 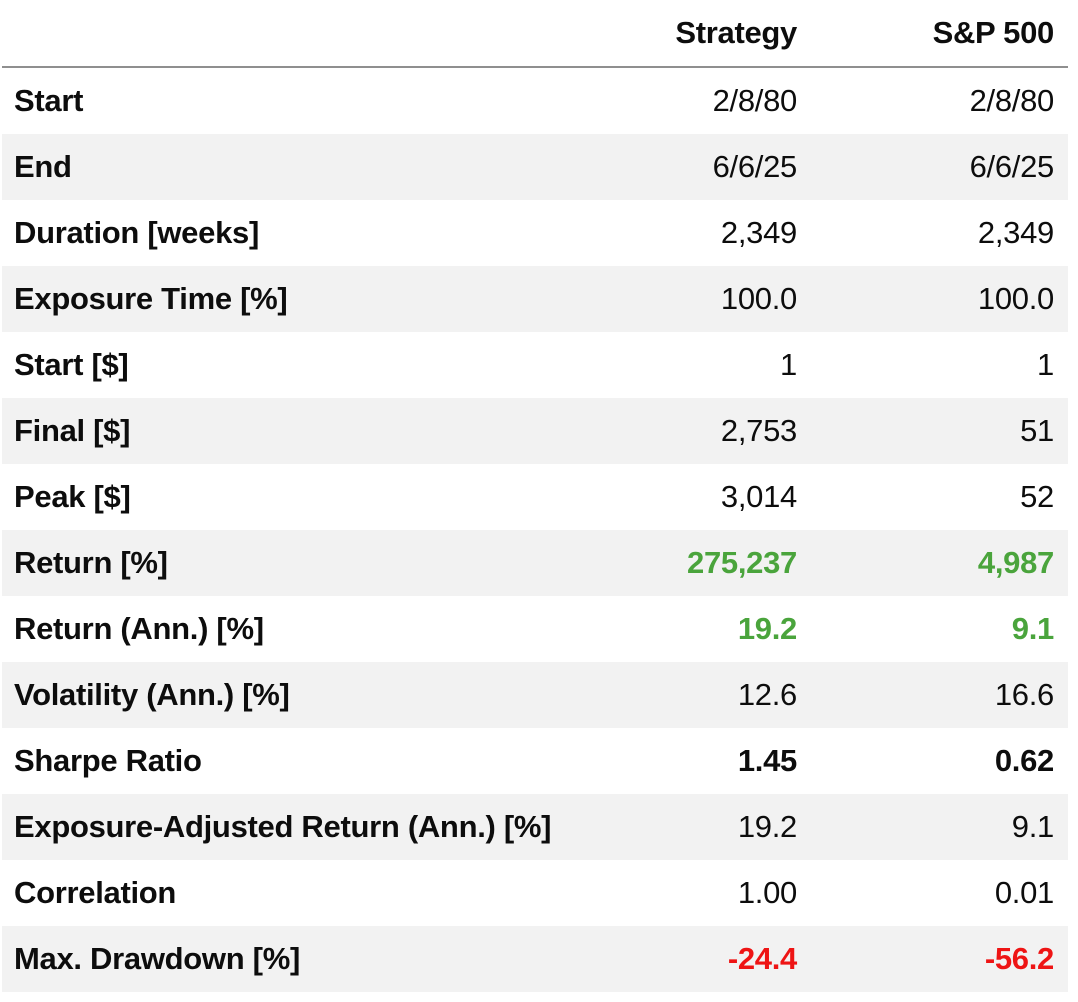 I want to click on table-row: Correlation 1.00 0.01, so click(x=535, y=893).